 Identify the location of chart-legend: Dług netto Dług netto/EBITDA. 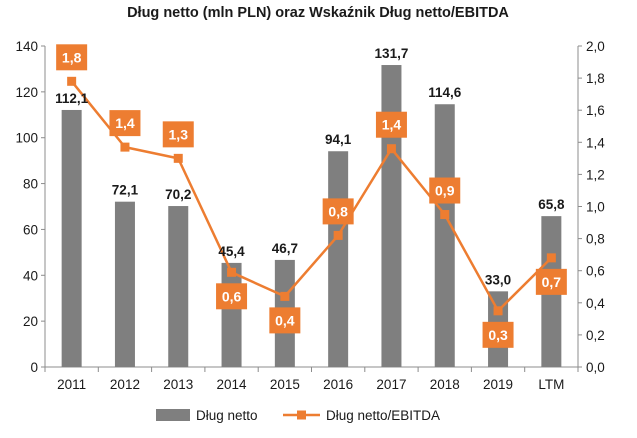
(298, 415).